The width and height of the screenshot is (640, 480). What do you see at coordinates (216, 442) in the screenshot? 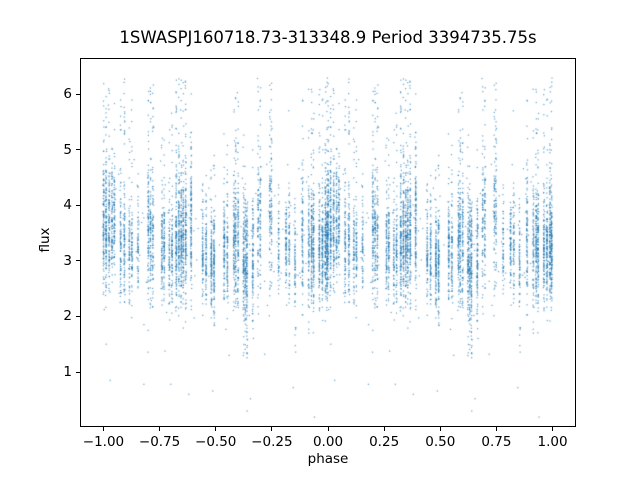
I see `x-tick-label: −0.50` at bounding box center [216, 442].